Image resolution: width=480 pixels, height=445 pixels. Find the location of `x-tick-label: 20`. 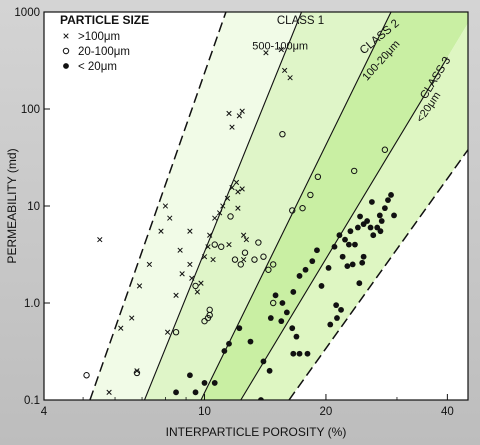

x-tick-label: 20 is located at coordinates (326, 412).